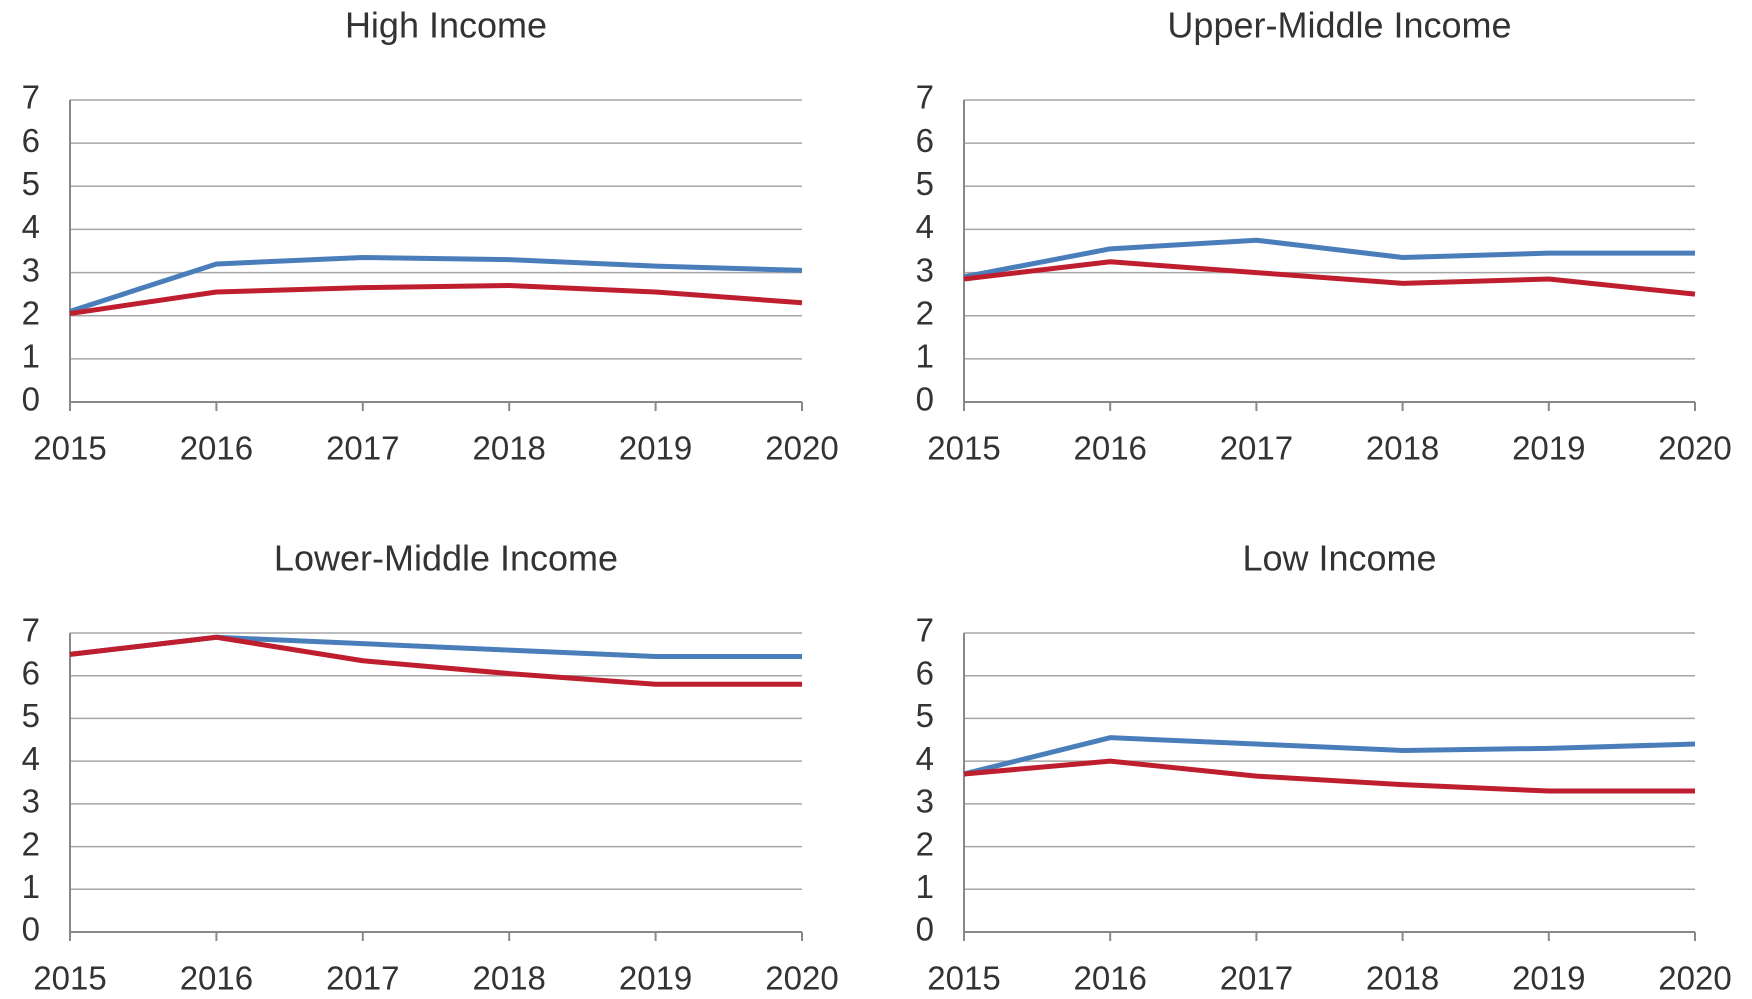  What do you see at coordinates (446, 25) in the screenshot?
I see `chart-title: High Income` at bounding box center [446, 25].